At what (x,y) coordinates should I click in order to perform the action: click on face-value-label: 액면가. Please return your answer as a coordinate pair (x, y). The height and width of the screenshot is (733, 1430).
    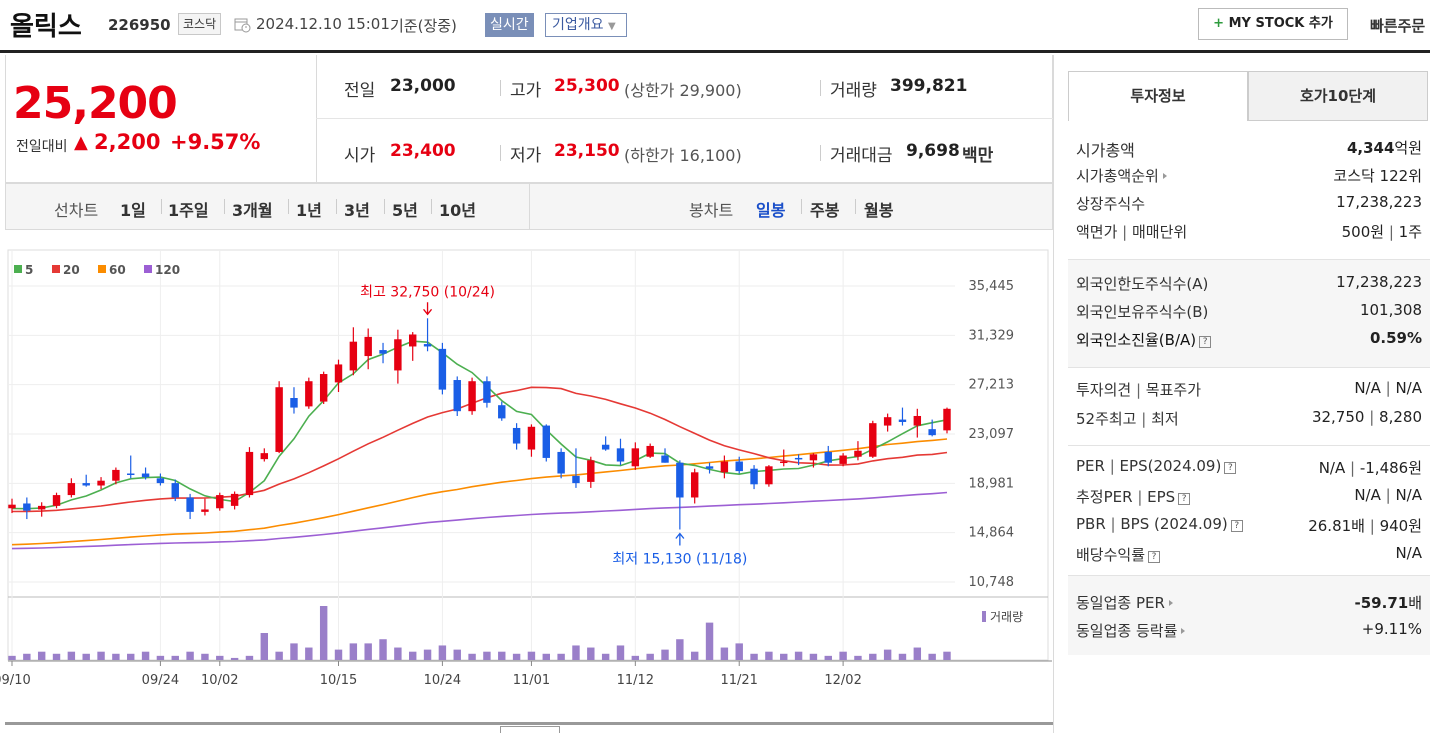
    Looking at the image, I should click on (1097, 232).